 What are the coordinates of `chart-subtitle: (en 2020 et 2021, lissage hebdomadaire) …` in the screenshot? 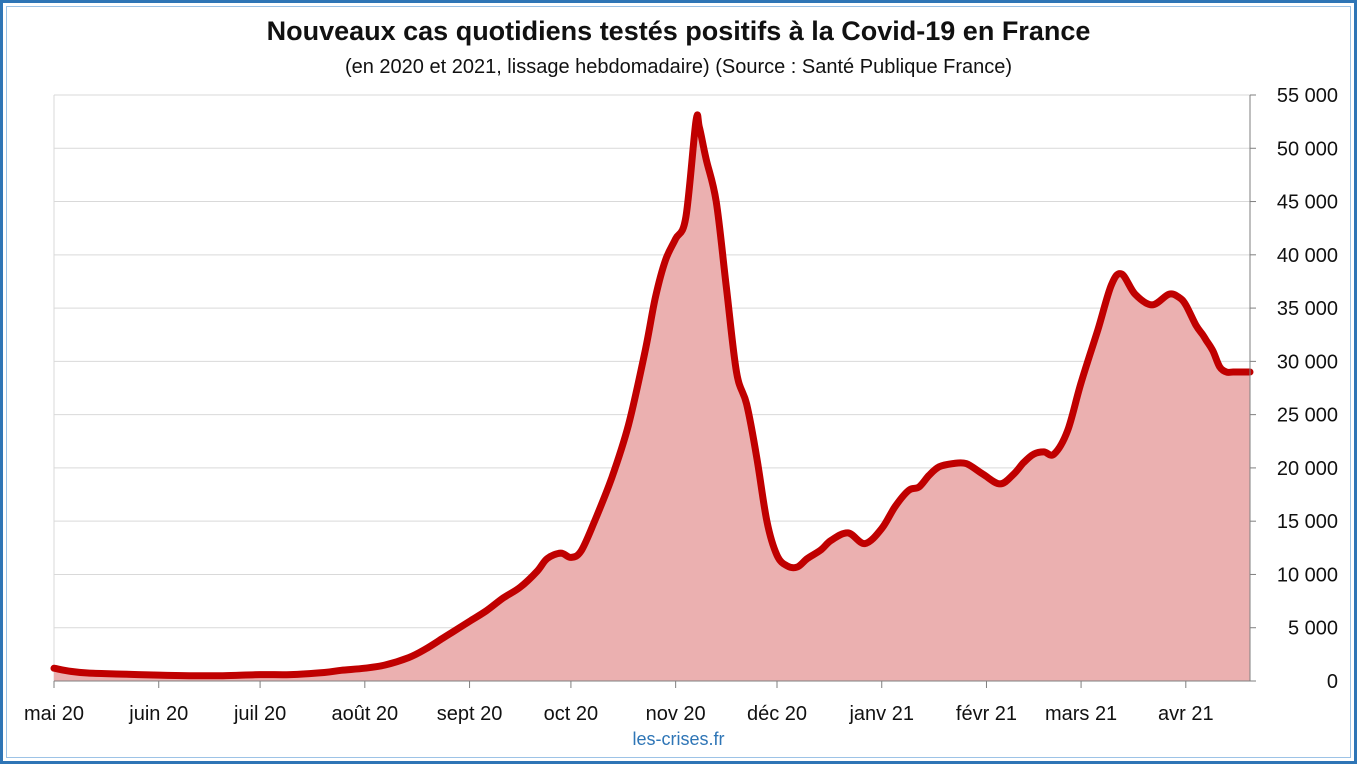 It's located at (678, 67).